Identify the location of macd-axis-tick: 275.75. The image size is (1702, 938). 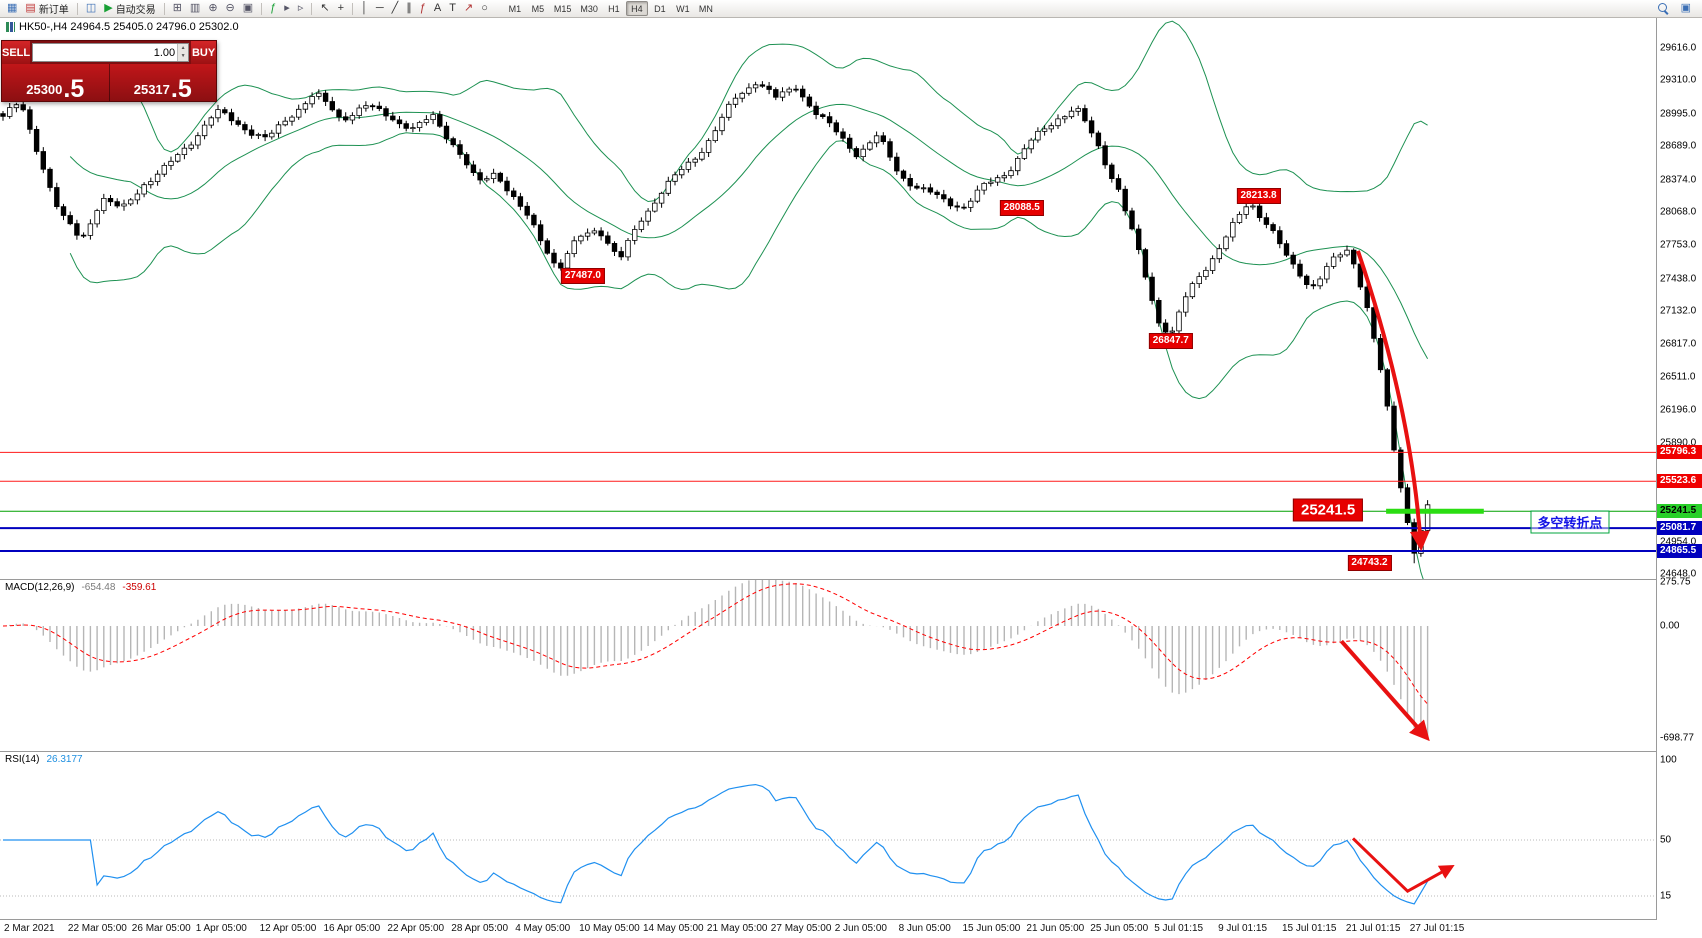
(1675, 582).